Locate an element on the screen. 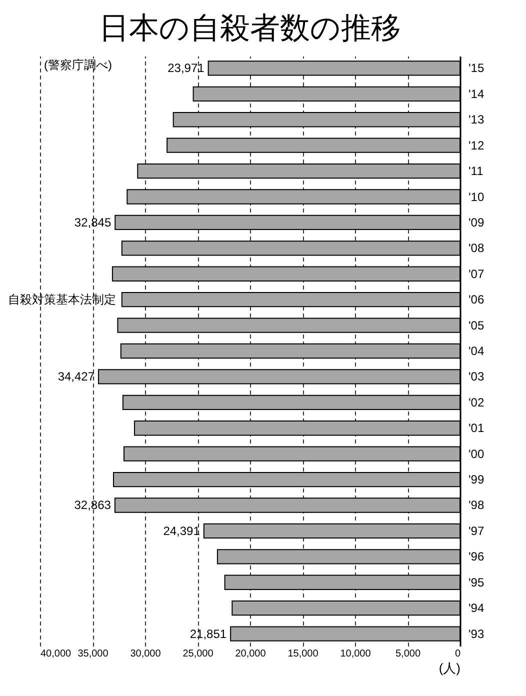 The height and width of the screenshot is (696, 526). y-tick-label: '07 is located at coordinates (476, 273).